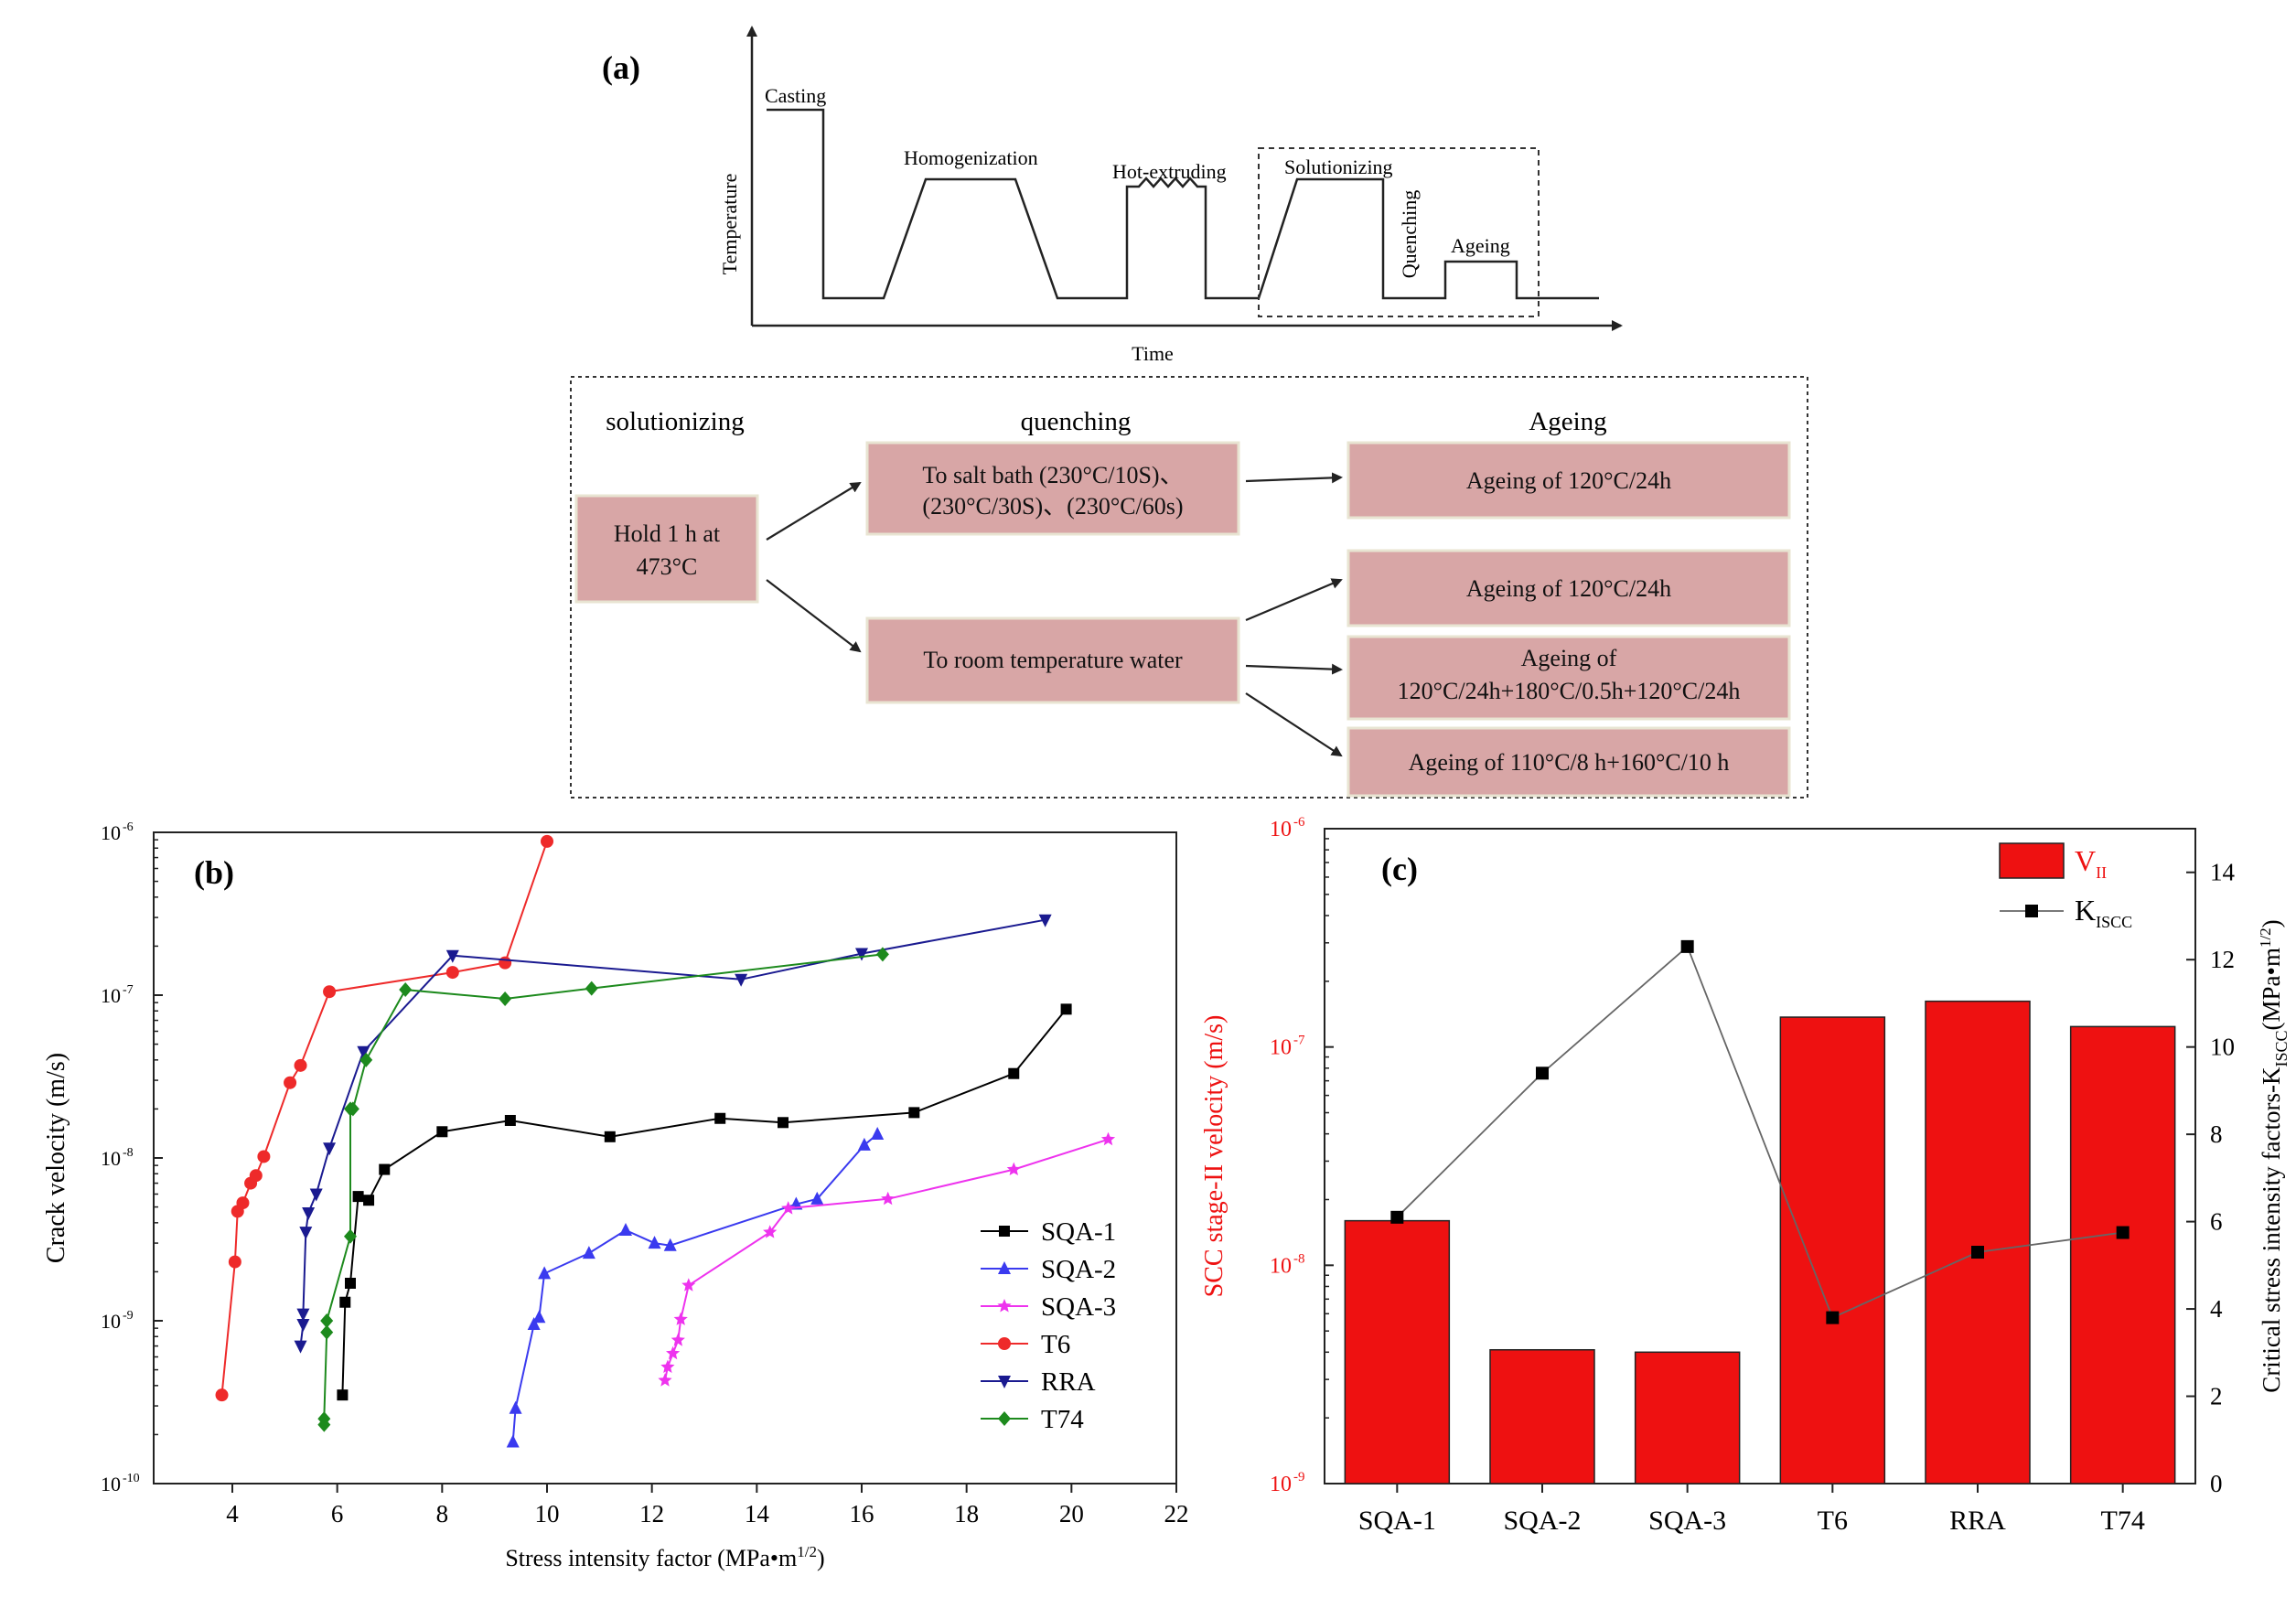 This screenshot has height=1597, width=2296. What do you see at coordinates (1153, 354) in the screenshot?
I see `process-x-axis-label: Time` at bounding box center [1153, 354].